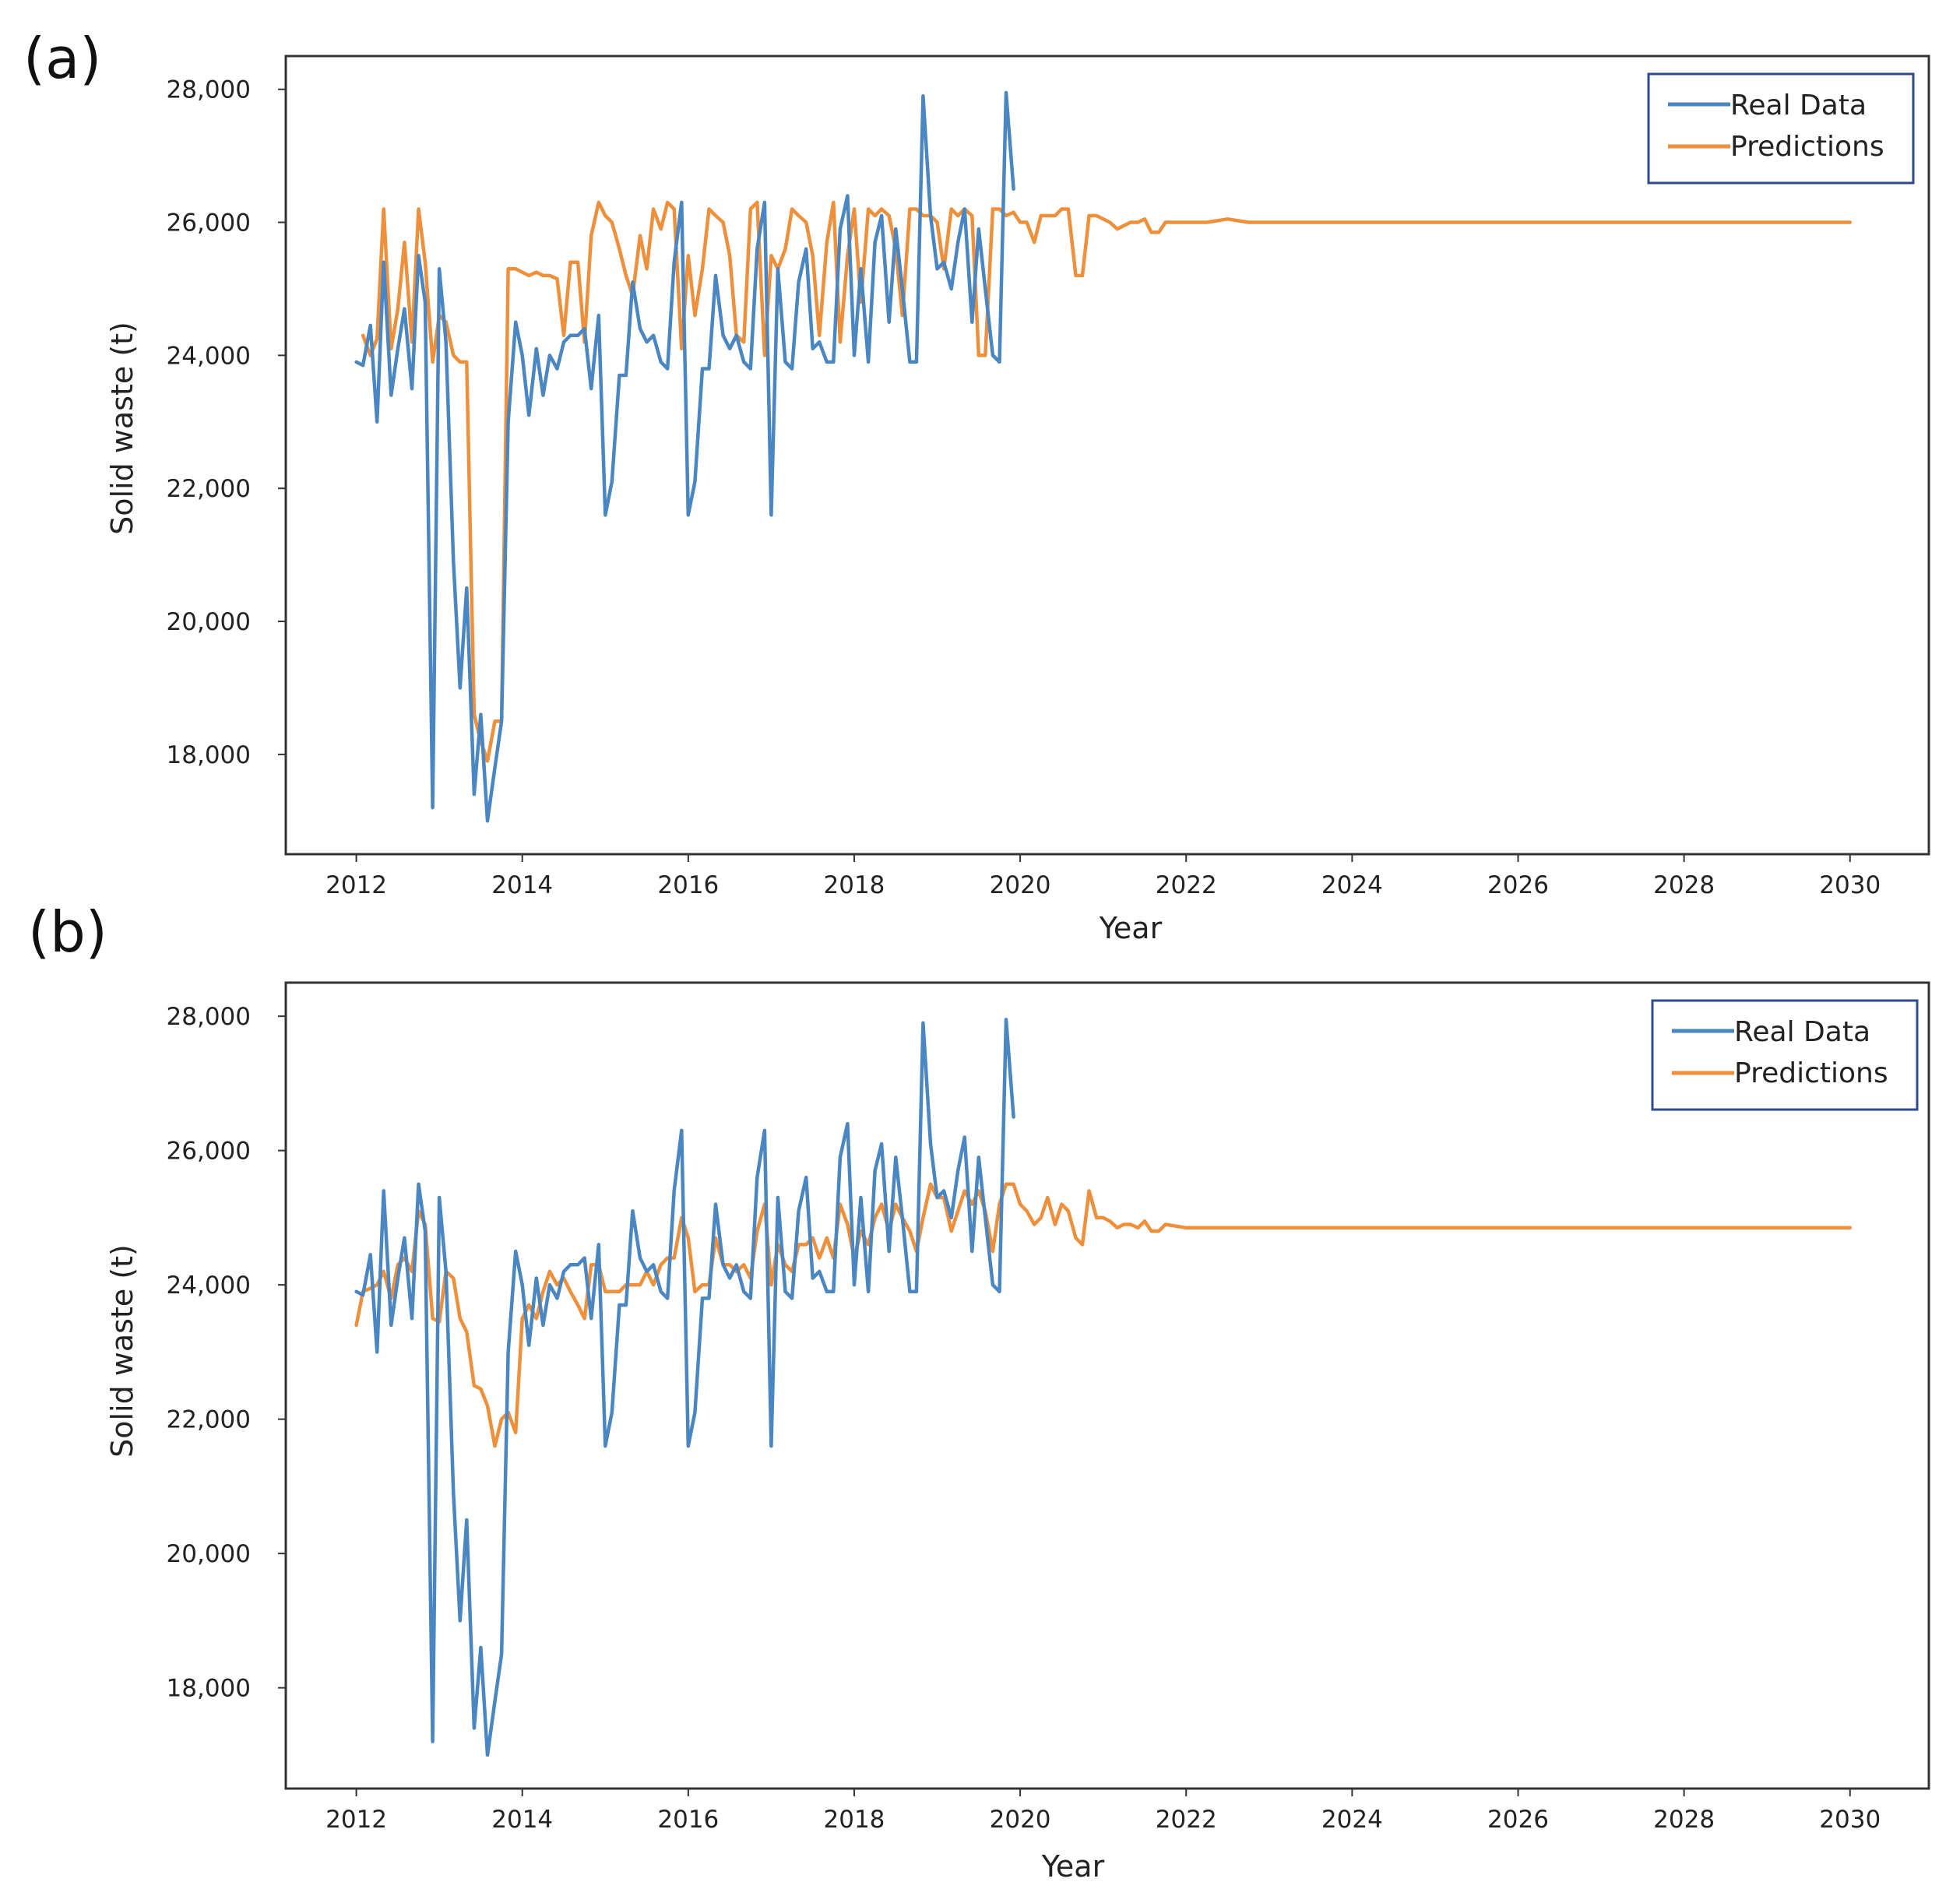 The width and height of the screenshot is (1960, 1889). Describe the element at coordinates (1073, 1866) in the screenshot. I see `x-axis-title-b: Year` at that location.